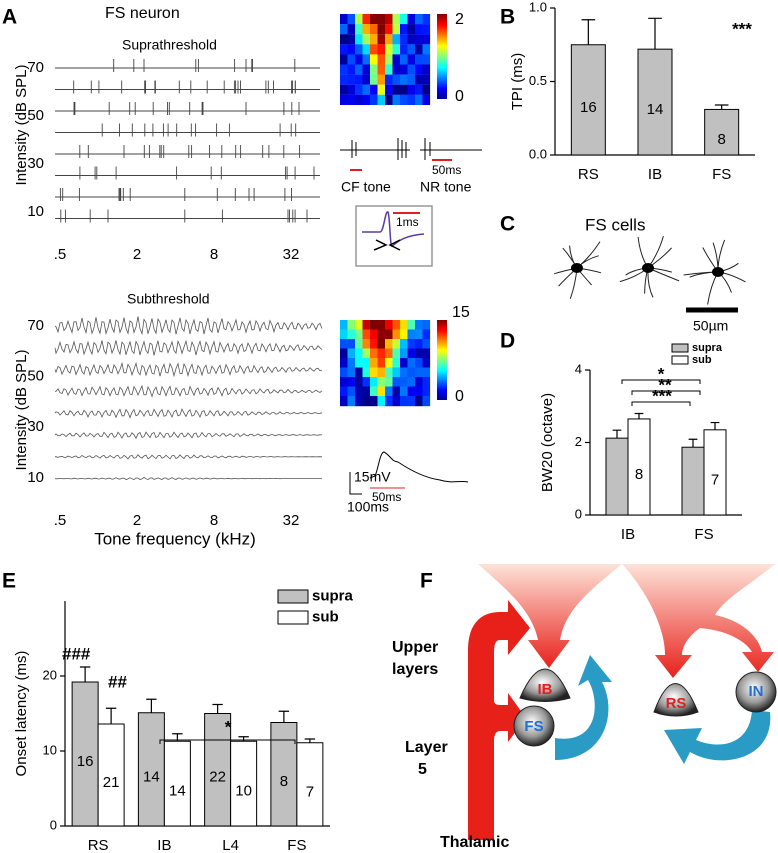  Describe the element at coordinates (507, 17) in the screenshot. I see `panel-label: B` at that location.